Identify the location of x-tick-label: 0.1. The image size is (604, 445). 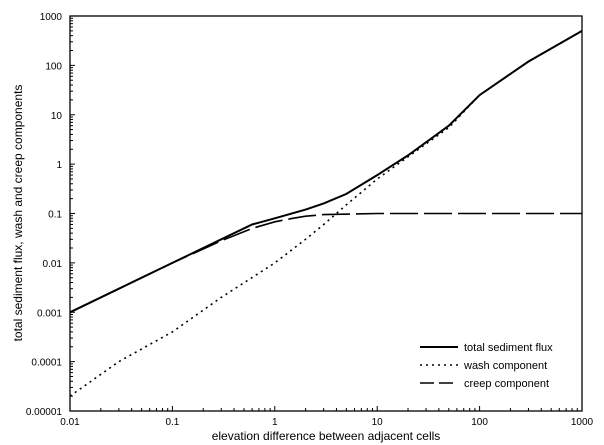
(172, 422).